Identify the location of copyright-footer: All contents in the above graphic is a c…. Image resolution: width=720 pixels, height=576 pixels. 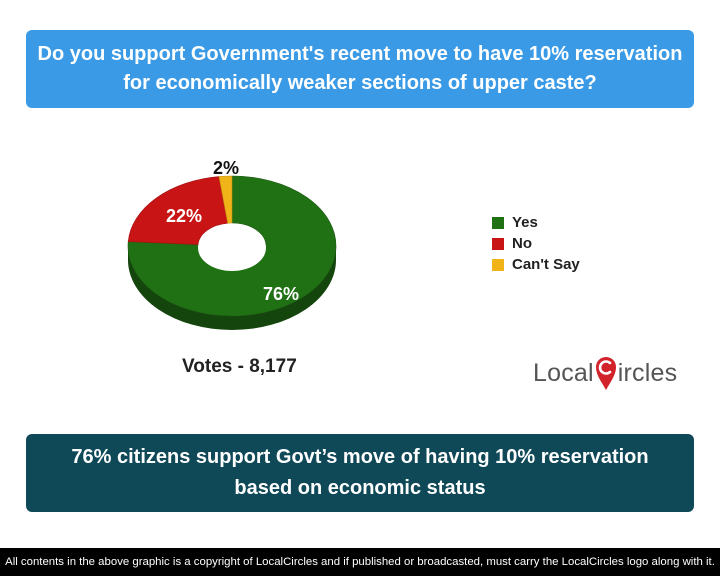
(360, 562).